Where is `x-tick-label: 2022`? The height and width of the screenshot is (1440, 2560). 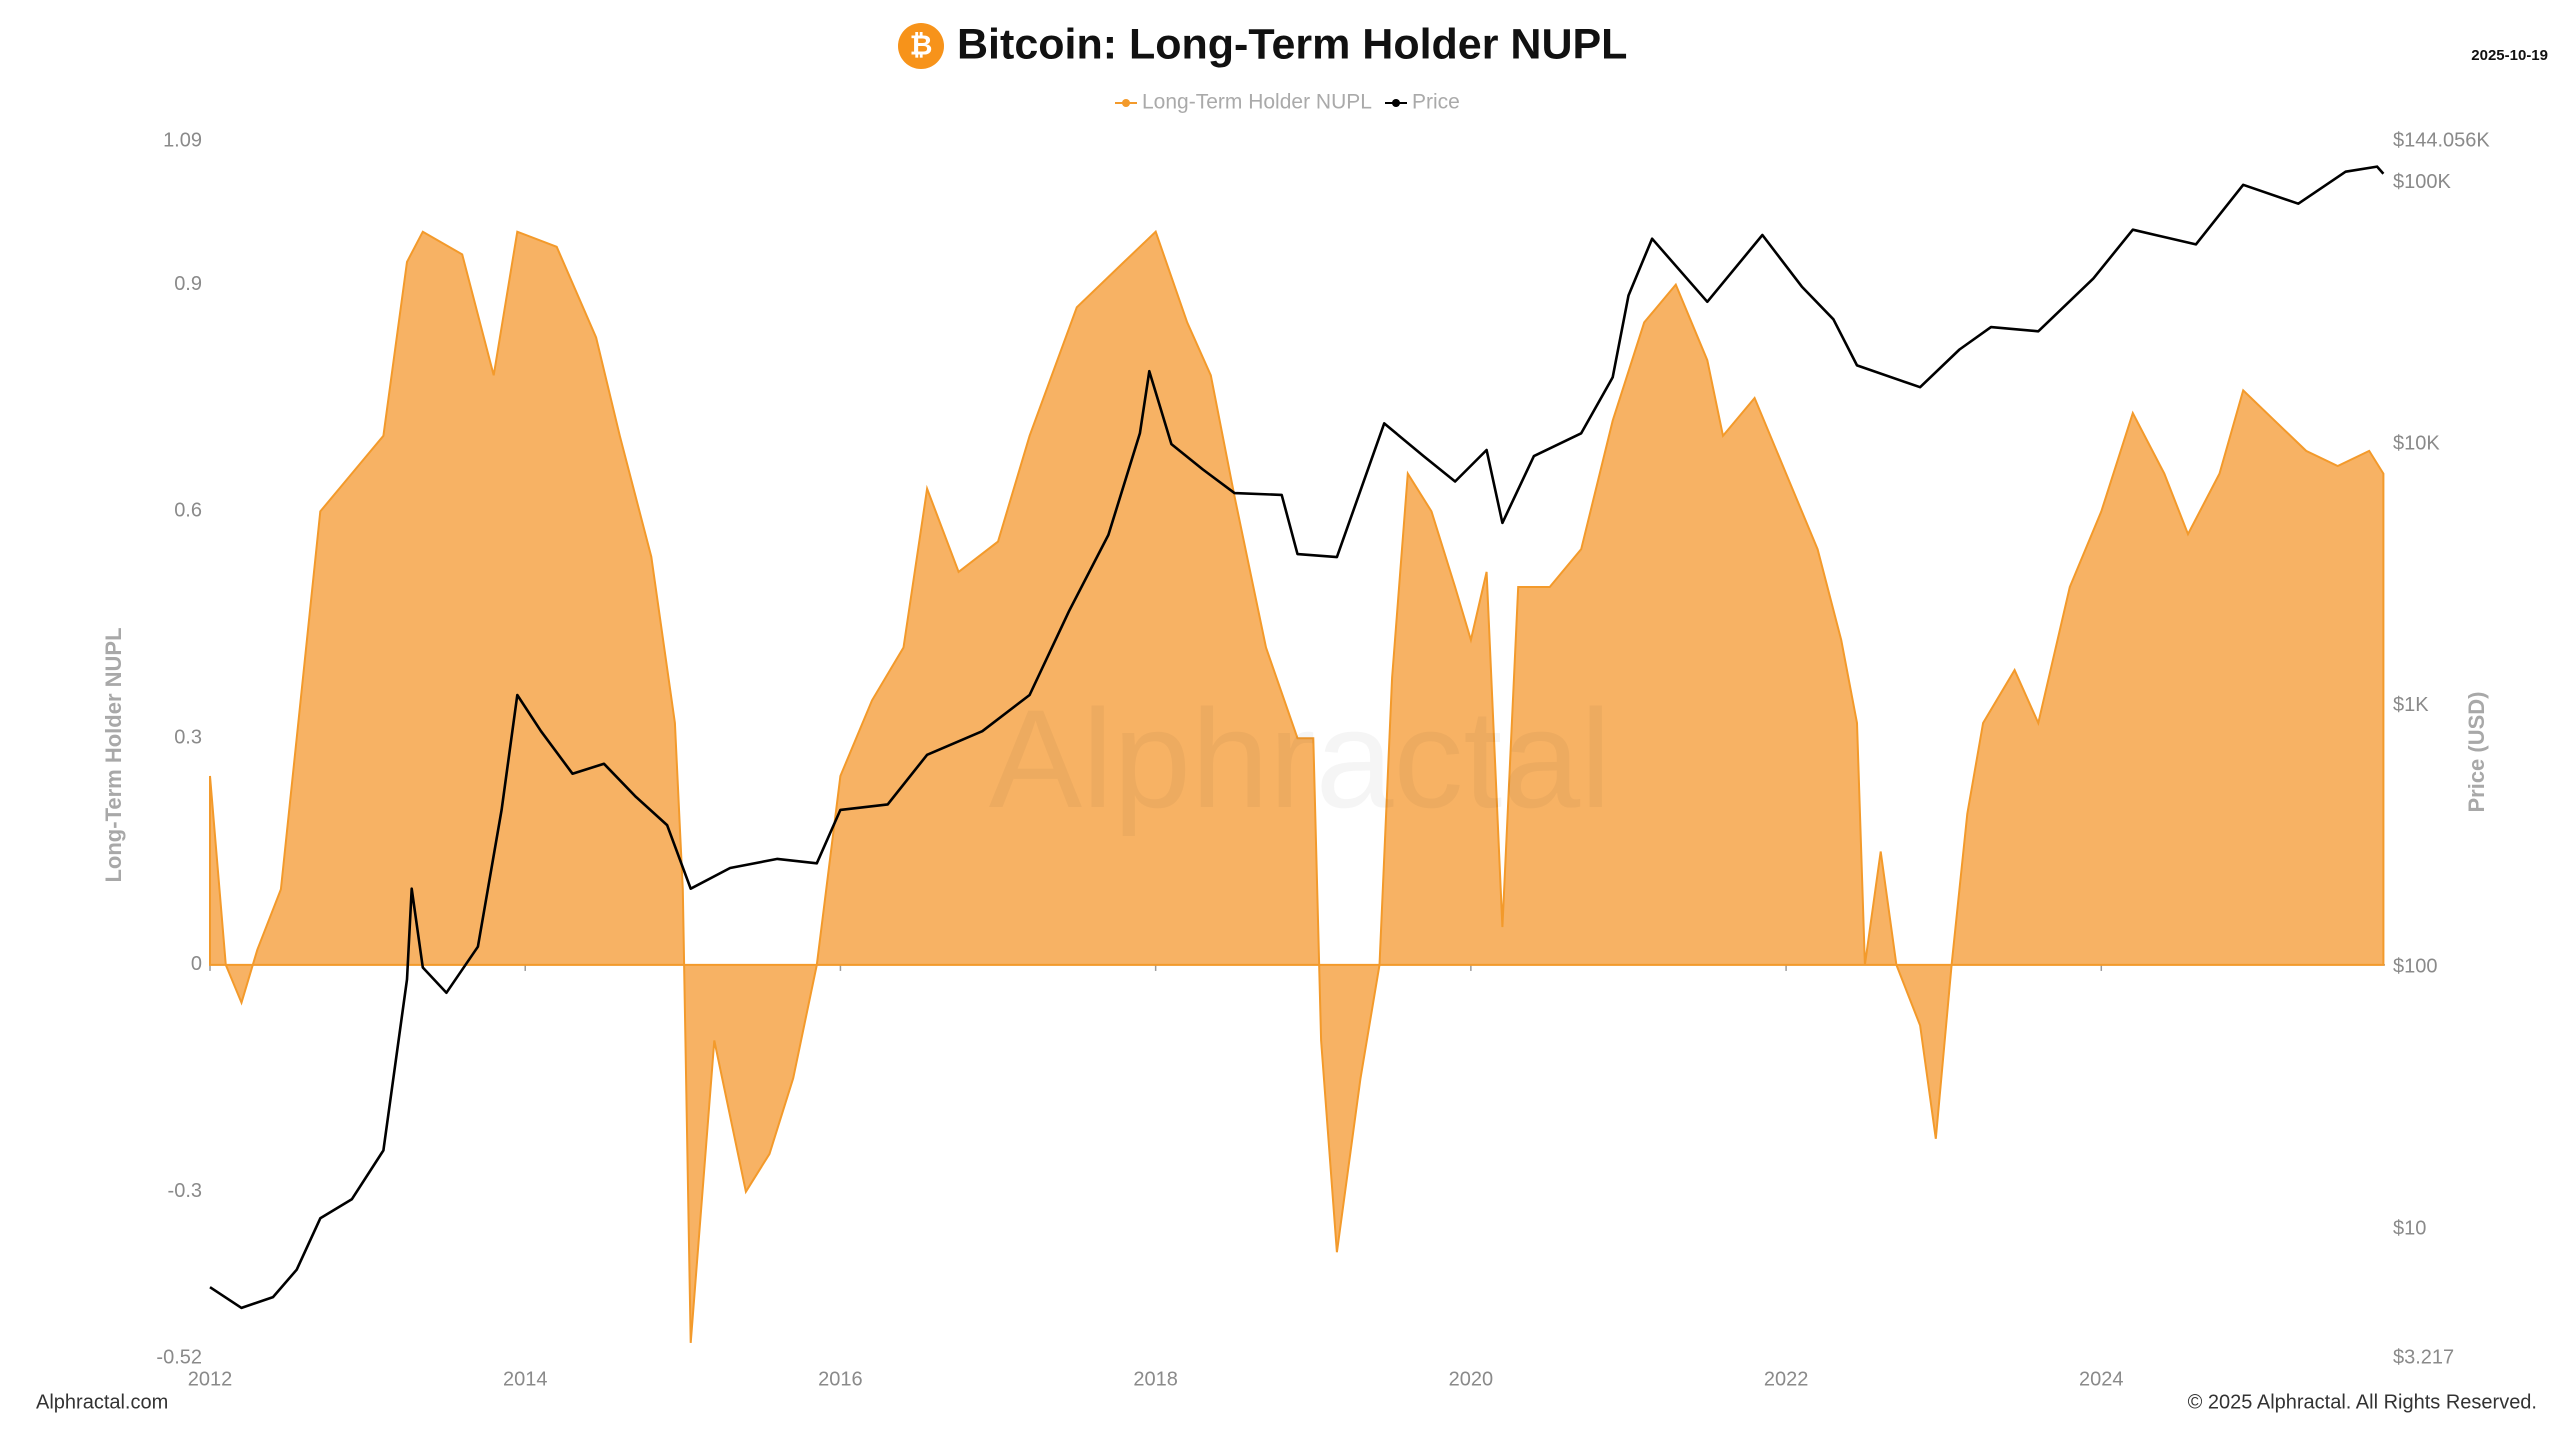
x-tick-label: 2022 is located at coordinates (1786, 1379).